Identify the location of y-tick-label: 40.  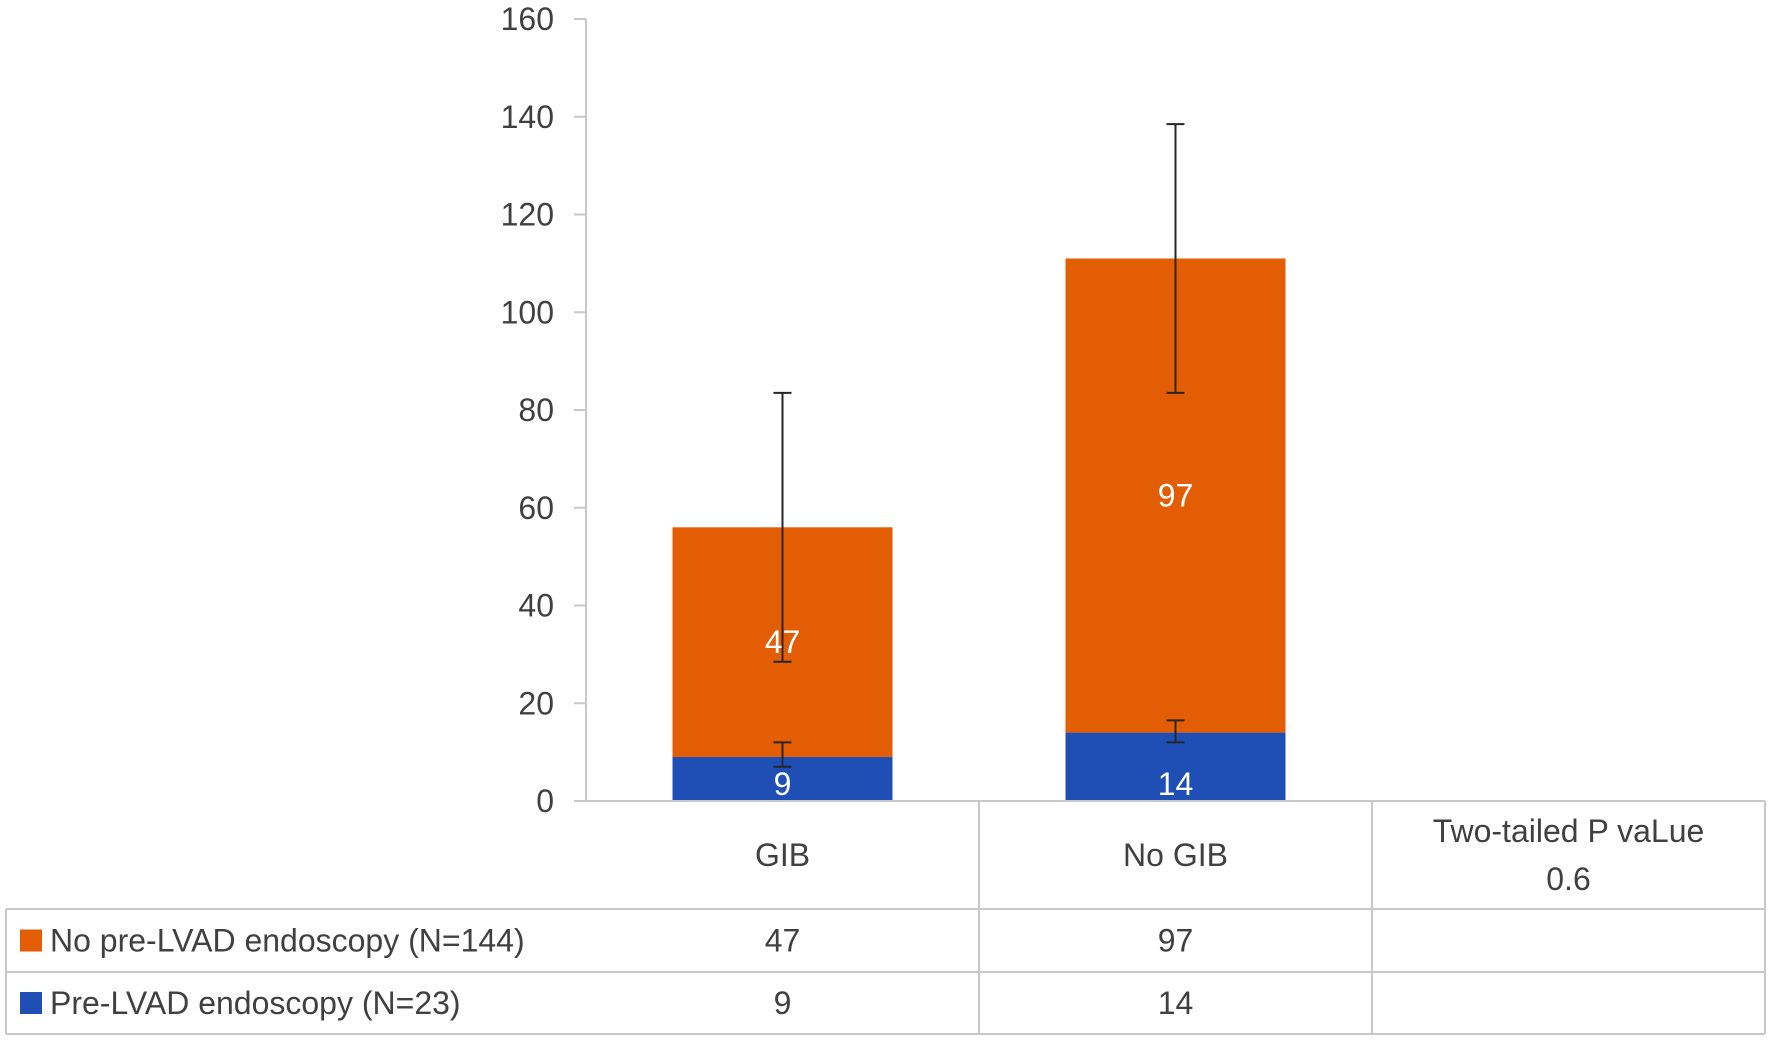
(536, 606).